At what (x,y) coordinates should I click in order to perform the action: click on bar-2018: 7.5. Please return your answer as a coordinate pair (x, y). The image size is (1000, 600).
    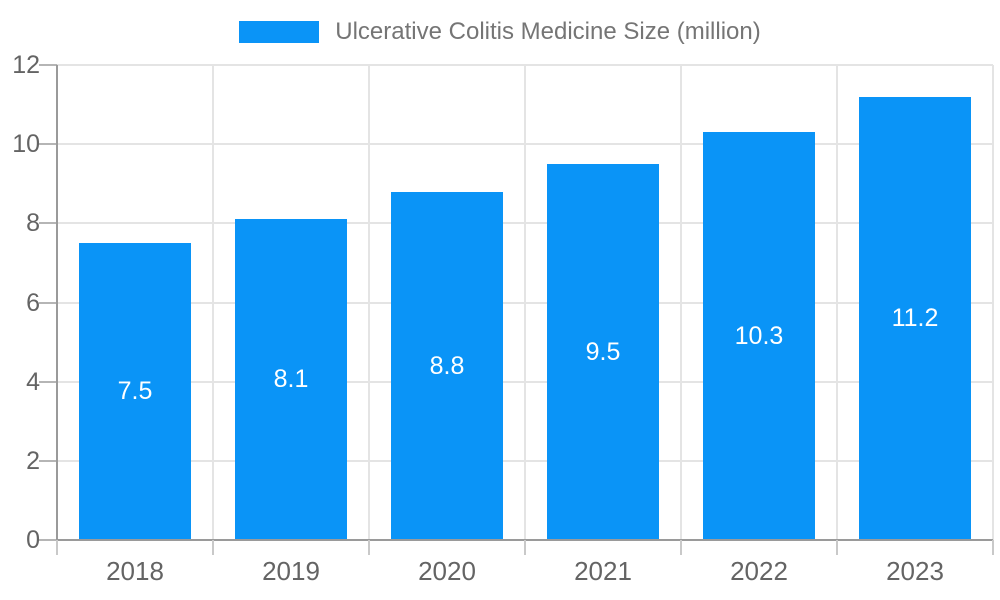
    Looking at the image, I should click on (135, 391).